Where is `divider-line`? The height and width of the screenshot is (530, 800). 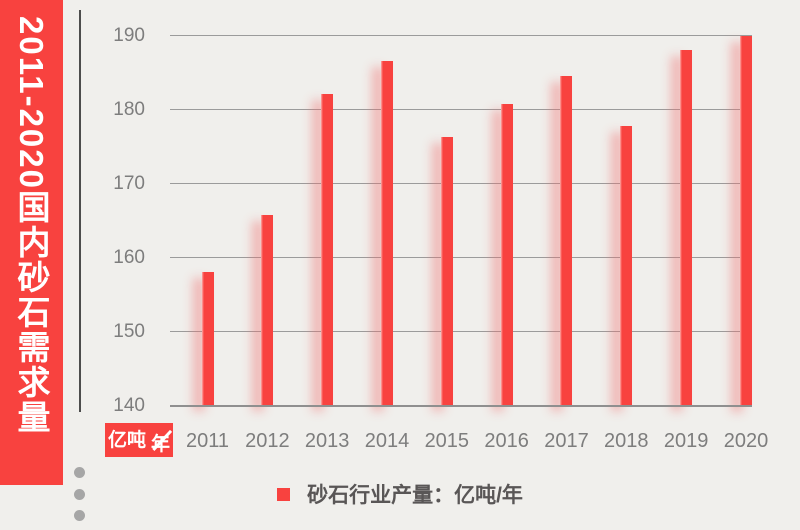 divider-line is located at coordinates (80, 211).